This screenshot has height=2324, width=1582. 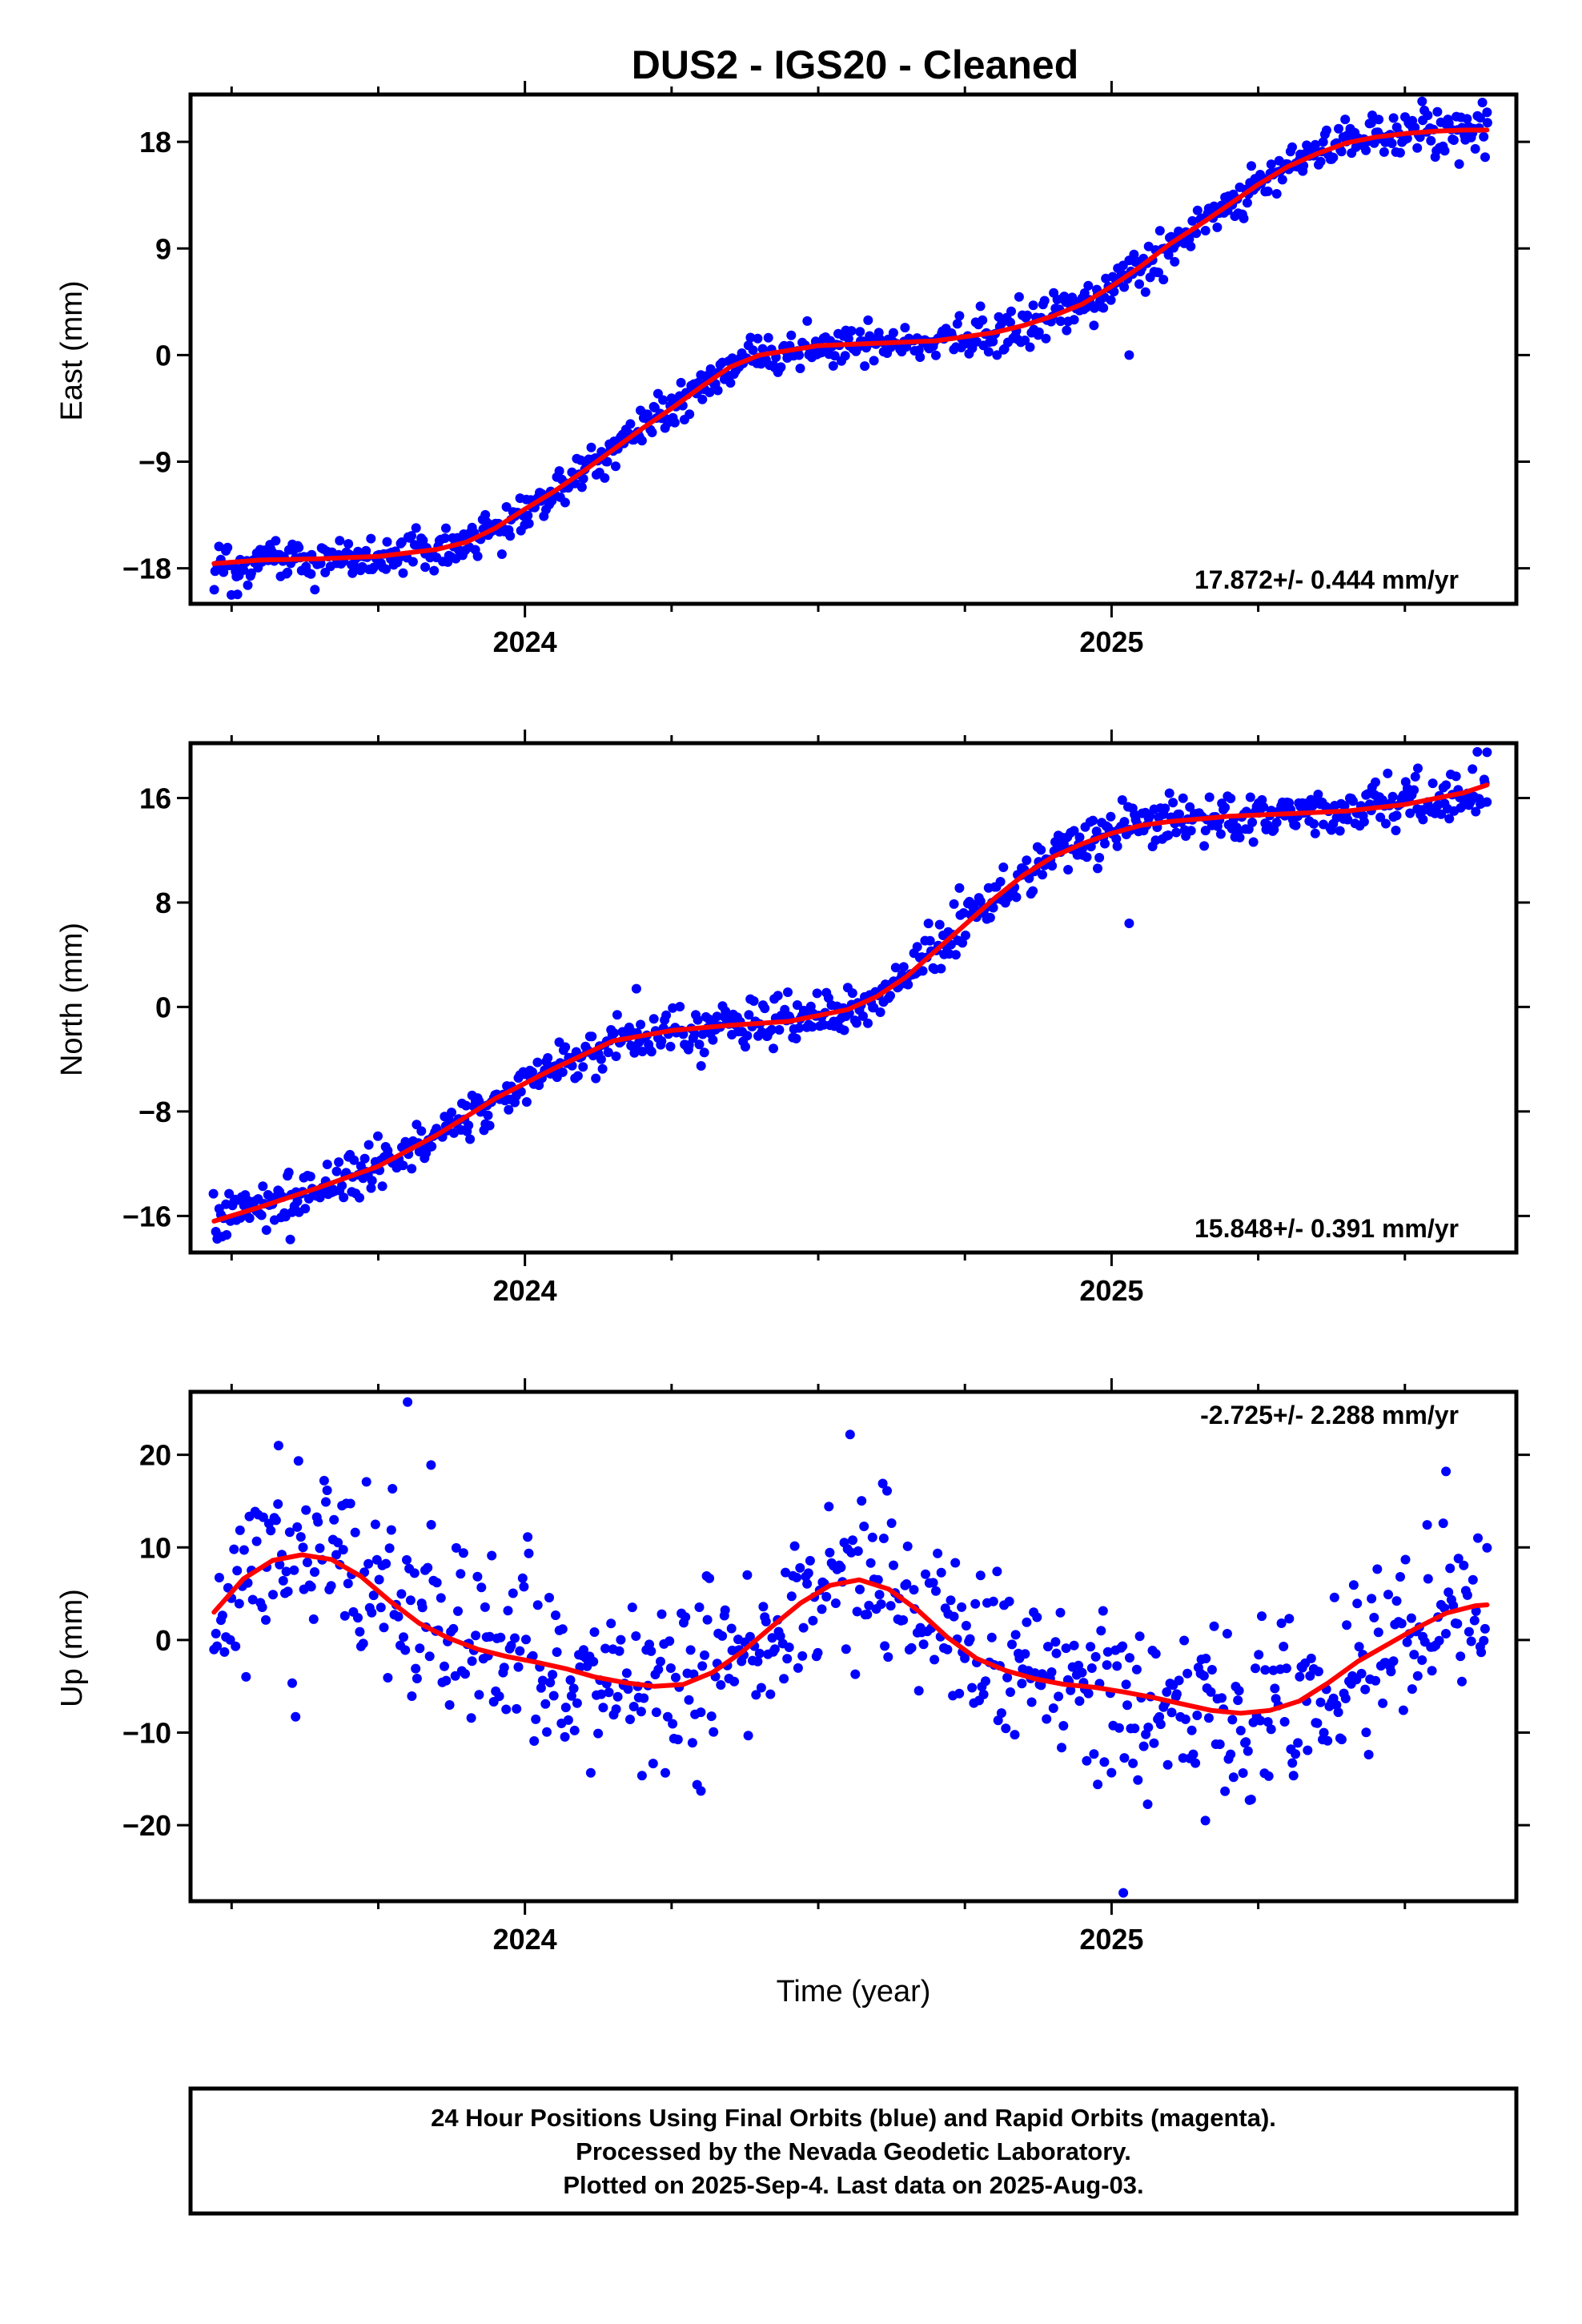 What do you see at coordinates (1327, 1228) in the screenshot?
I see `north-rate-label: 15.848+/- 0.391 mm/yr` at bounding box center [1327, 1228].